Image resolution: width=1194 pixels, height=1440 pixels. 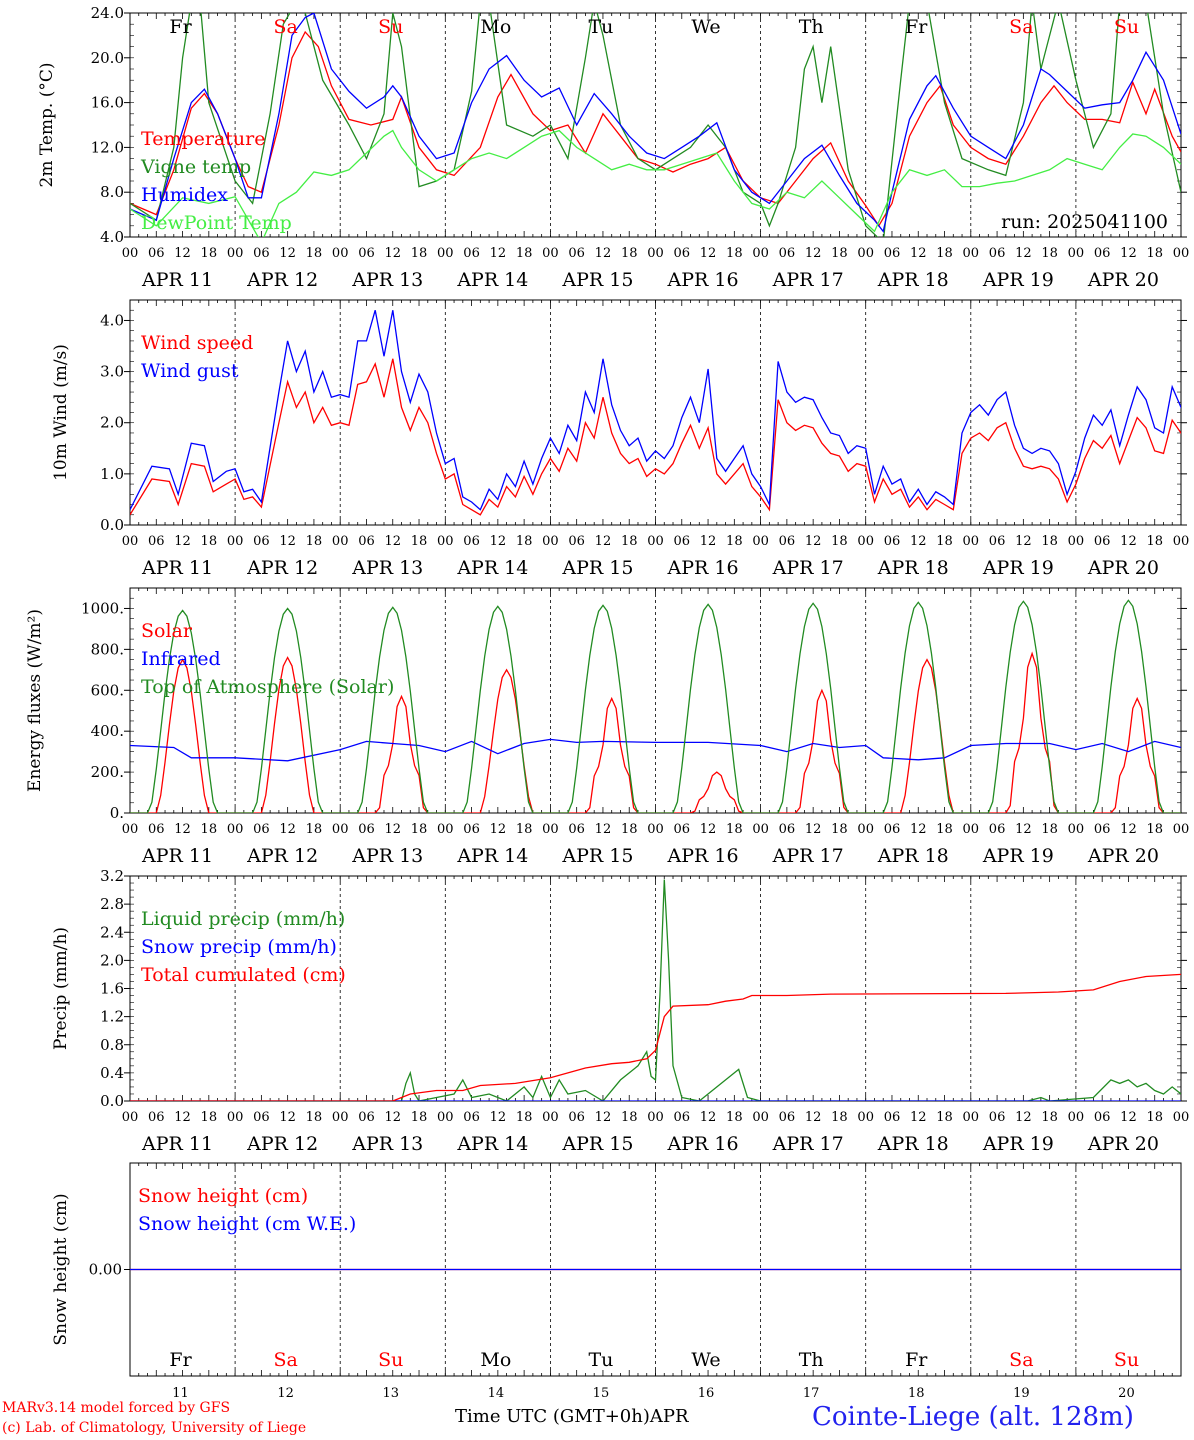 I want to click on plot-frame, so click(x=655, y=412).